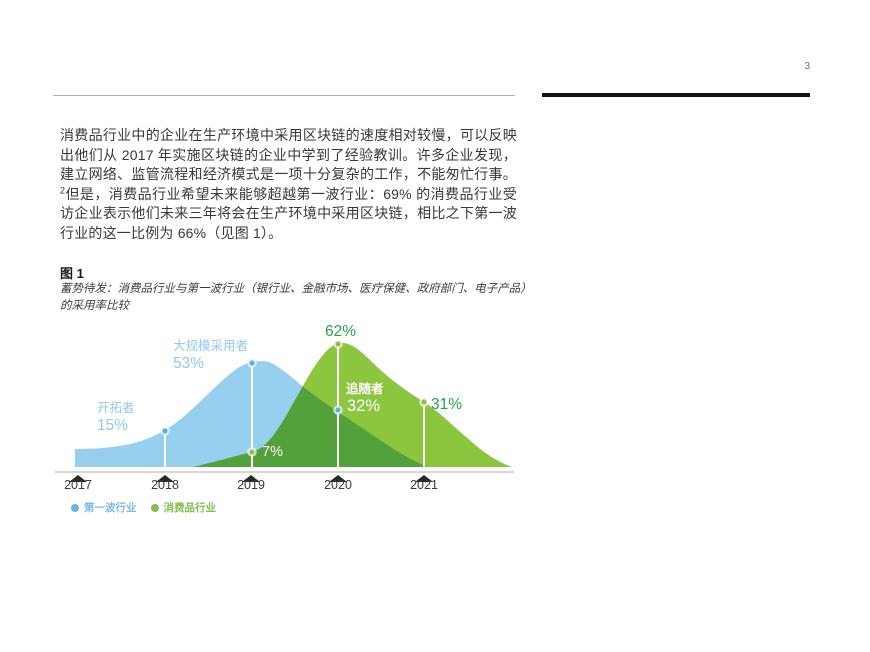  Describe the element at coordinates (75, 507) in the screenshot. I see `firstwave-legend-dot-icon` at that location.